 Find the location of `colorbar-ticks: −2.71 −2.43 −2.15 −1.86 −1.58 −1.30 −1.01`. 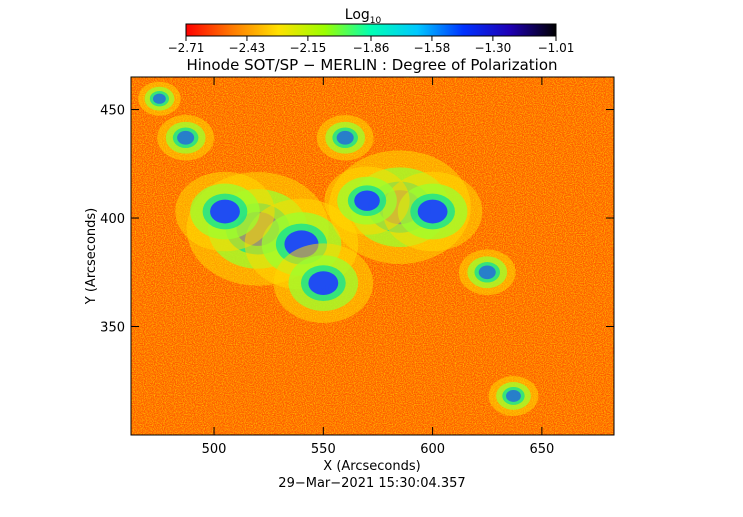

colorbar-ticks: −2.71 −2.43 −2.15 −1.86 −1.58 −1.30 −1.01 is located at coordinates (371, 45).